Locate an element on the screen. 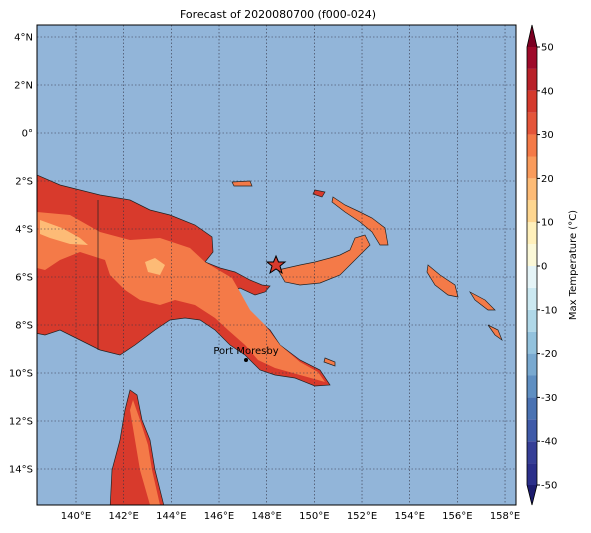 The image size is (591, 533). manus is located at coordinates (242, 183).